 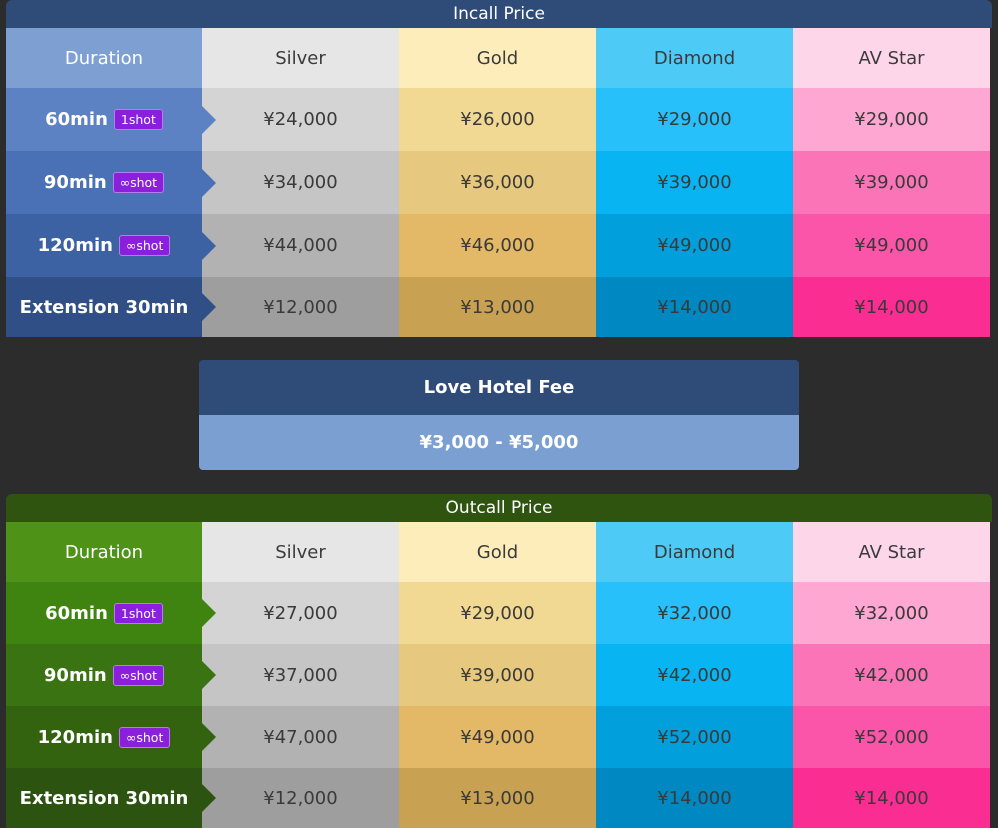 I want to click on price-diamond: ¥39,000, so click(x=694, y=182).